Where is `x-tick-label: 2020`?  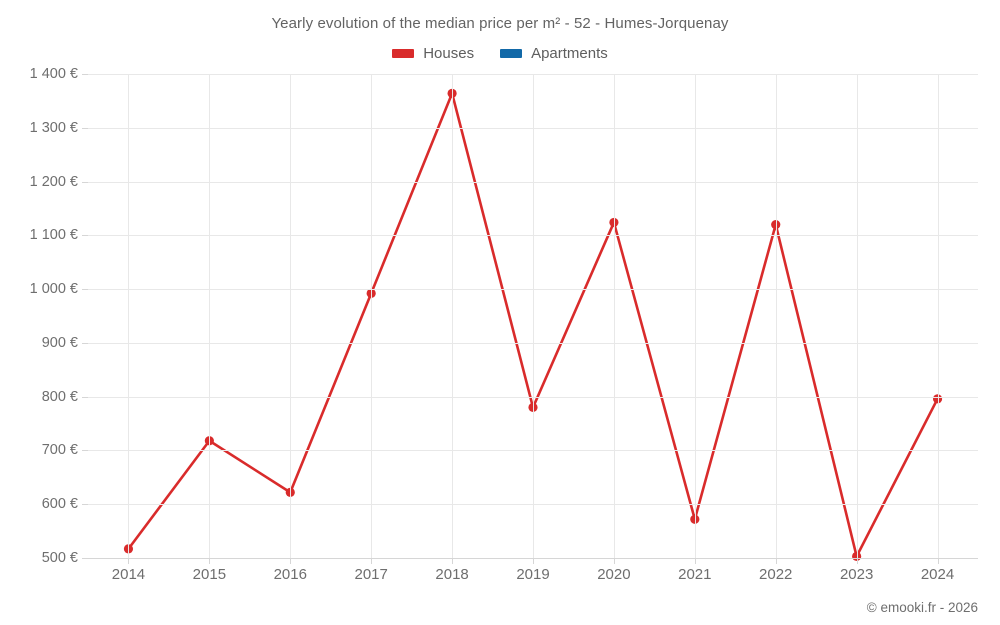
x-tick-label: 2020 is located at coordinates (614, 574).